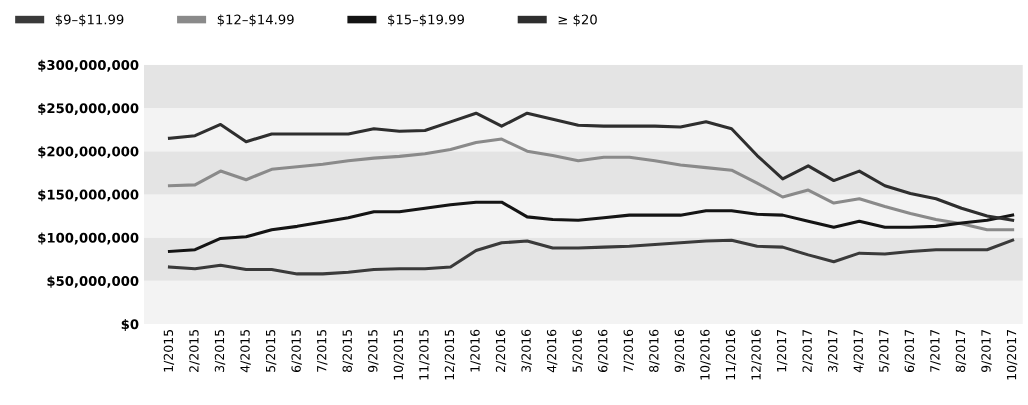 The height and width of the screenshot is (405, 1028). I want to click on x-tick-label: 8/2017, so click(961, 350).